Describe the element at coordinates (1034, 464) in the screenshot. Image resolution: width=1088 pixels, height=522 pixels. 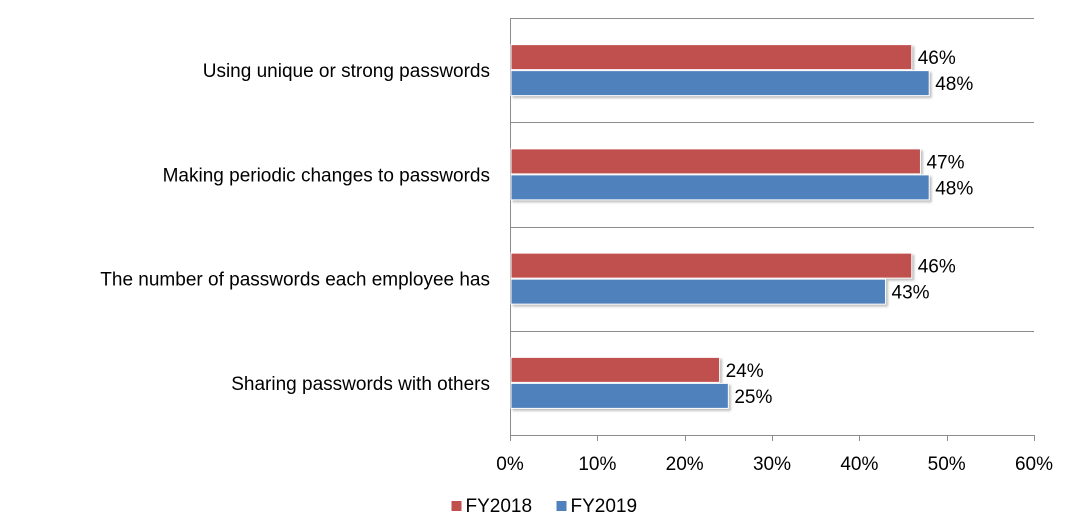
I see `x-tick-label: 60%` at that location.